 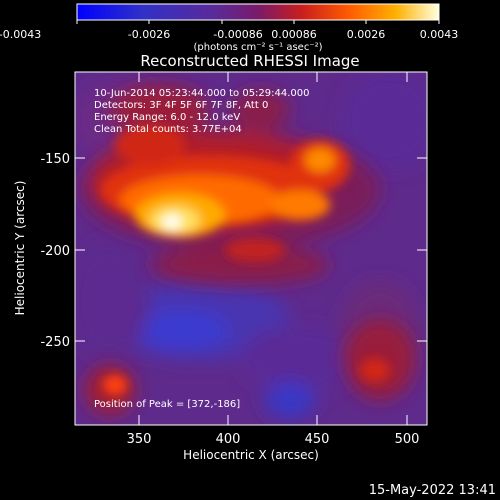 I want to click on info-energy-range: Energy Range: 6.0 - 12.0 keV, so click(x=167, y=117).